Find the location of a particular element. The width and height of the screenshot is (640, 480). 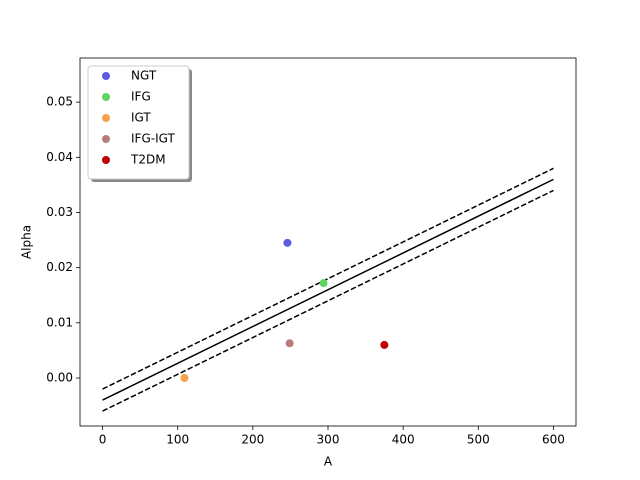

legend-label: NGT is located at coordinates (144, 76).